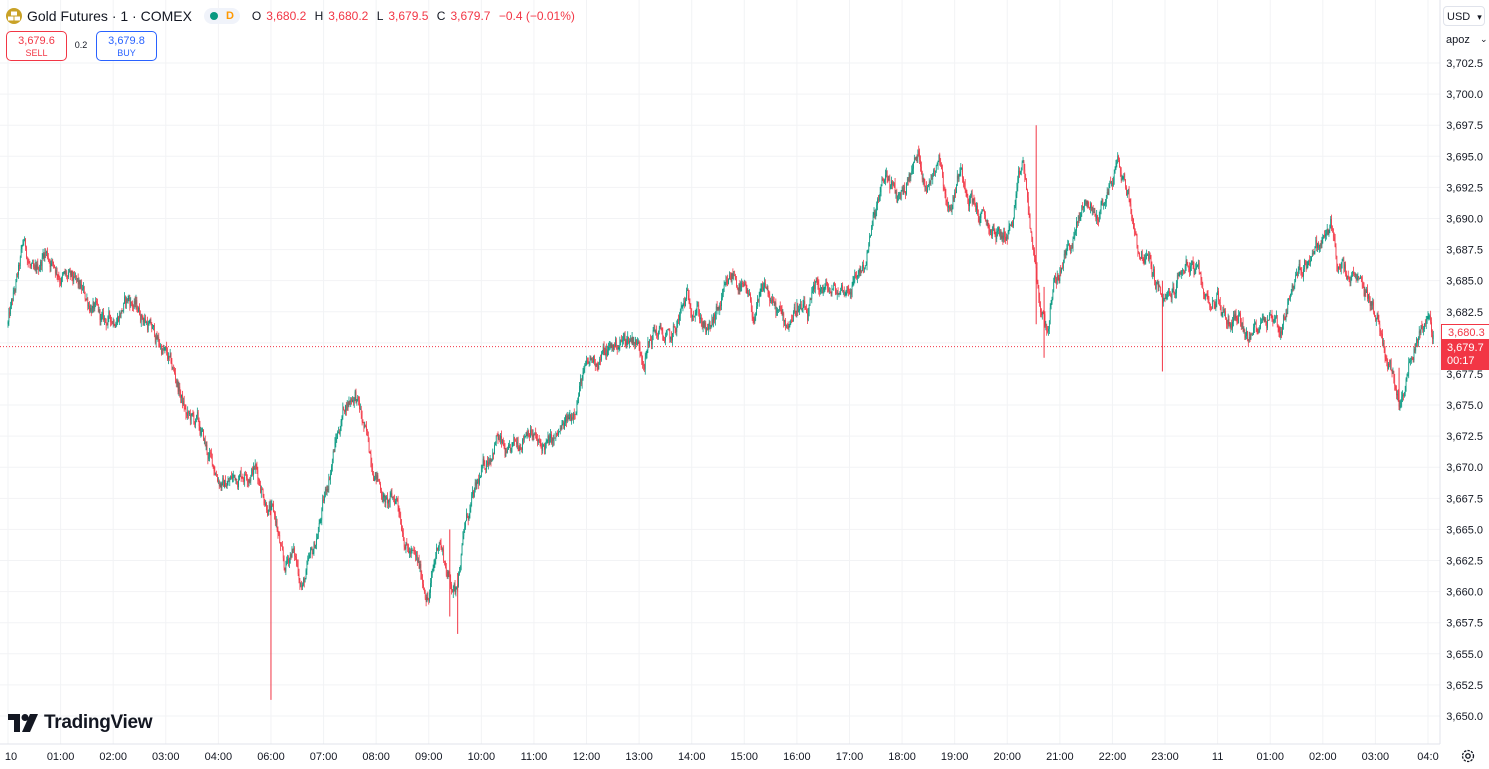 The height and width of the screenshot is (769, 1489). I want to click on tradingview-branding: TradingView, so click(80, 723).